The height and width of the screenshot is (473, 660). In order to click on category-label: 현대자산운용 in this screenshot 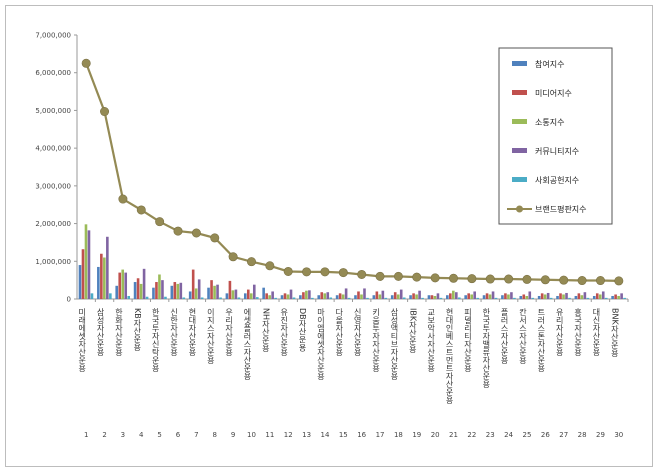, I will do `click(192, 332)`.